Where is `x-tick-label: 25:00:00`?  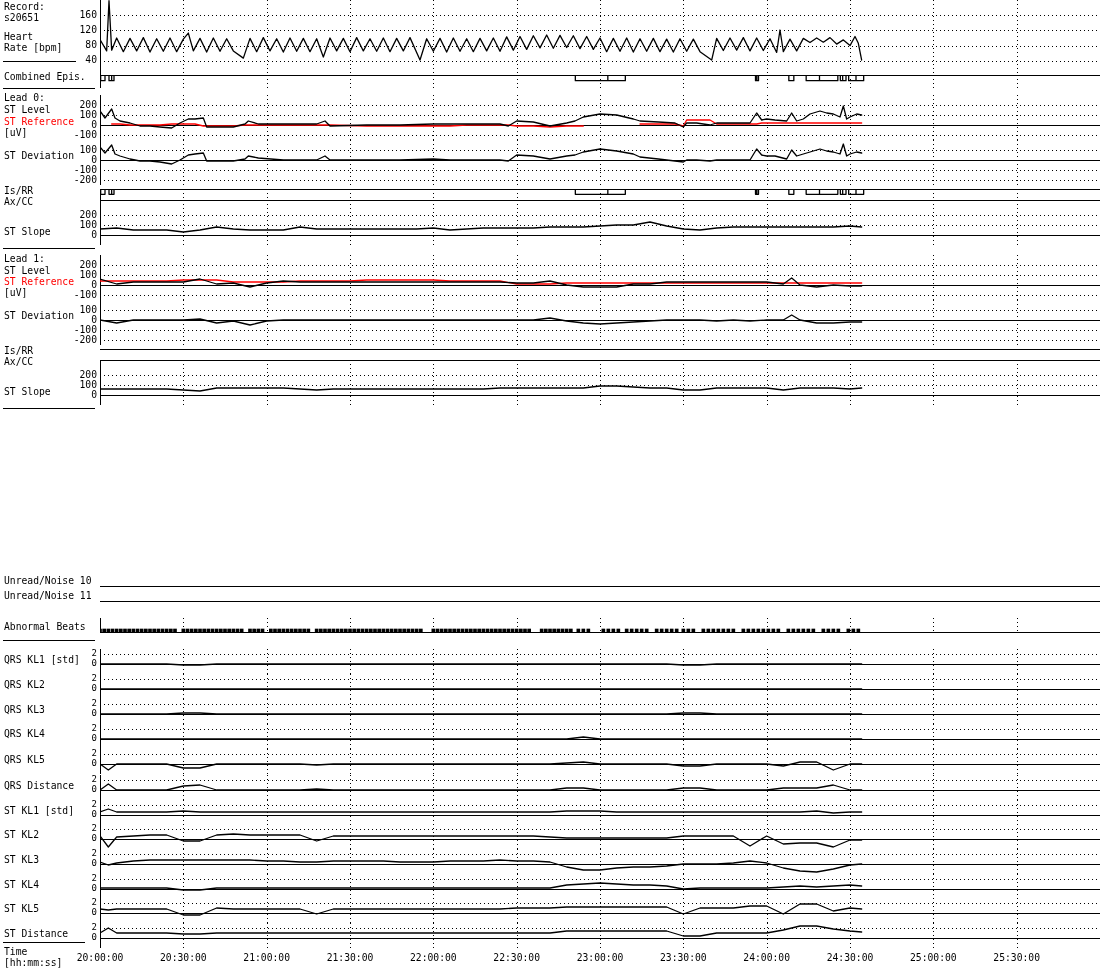
x-tick-label: 25:00:00 is located at coordinates (933, 958).